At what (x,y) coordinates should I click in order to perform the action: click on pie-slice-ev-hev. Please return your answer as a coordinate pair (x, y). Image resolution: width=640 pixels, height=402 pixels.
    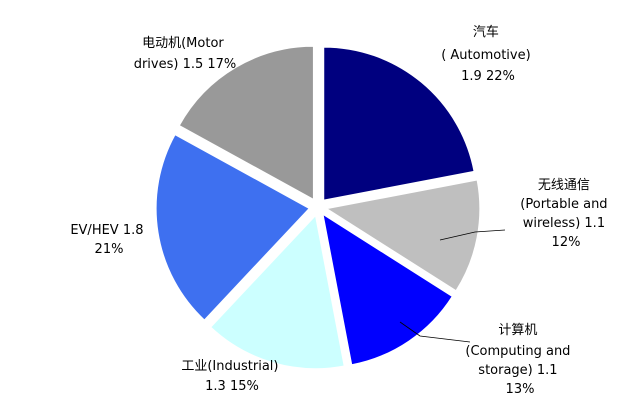
    Looking at the image, I should click on (232, 227).